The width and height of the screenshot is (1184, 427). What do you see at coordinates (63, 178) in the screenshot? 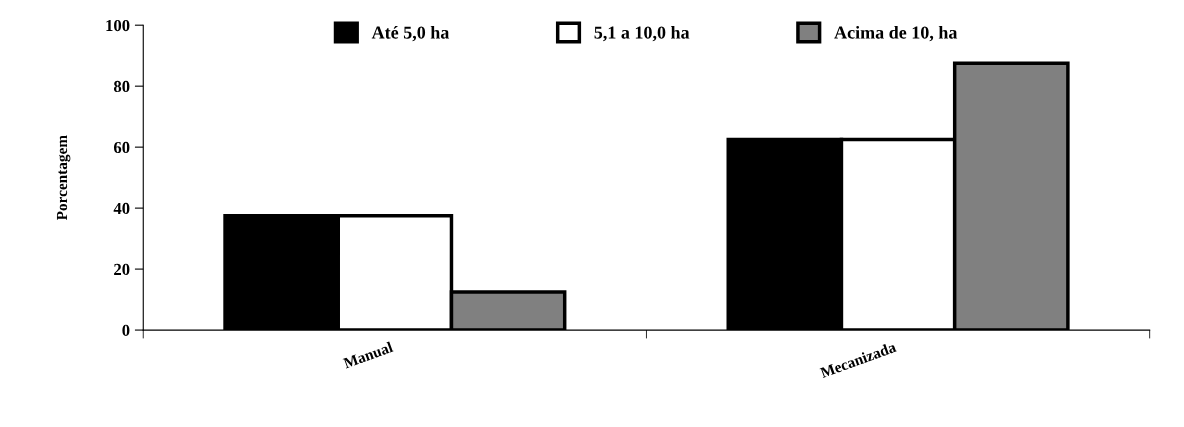
I see `y-axis-title: Porcentagem` at bounding box center [63, 178].